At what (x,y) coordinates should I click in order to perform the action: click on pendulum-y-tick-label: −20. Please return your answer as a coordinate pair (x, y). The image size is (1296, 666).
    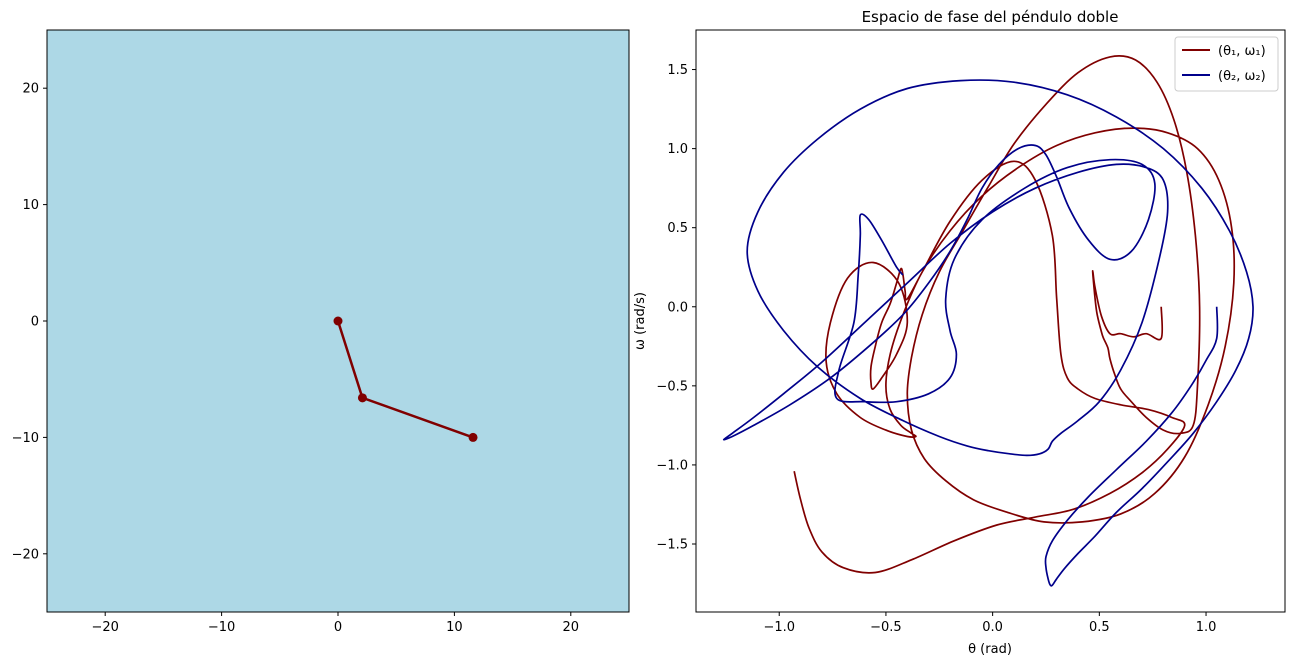
    Looking at the image, I should click on (25, 554).